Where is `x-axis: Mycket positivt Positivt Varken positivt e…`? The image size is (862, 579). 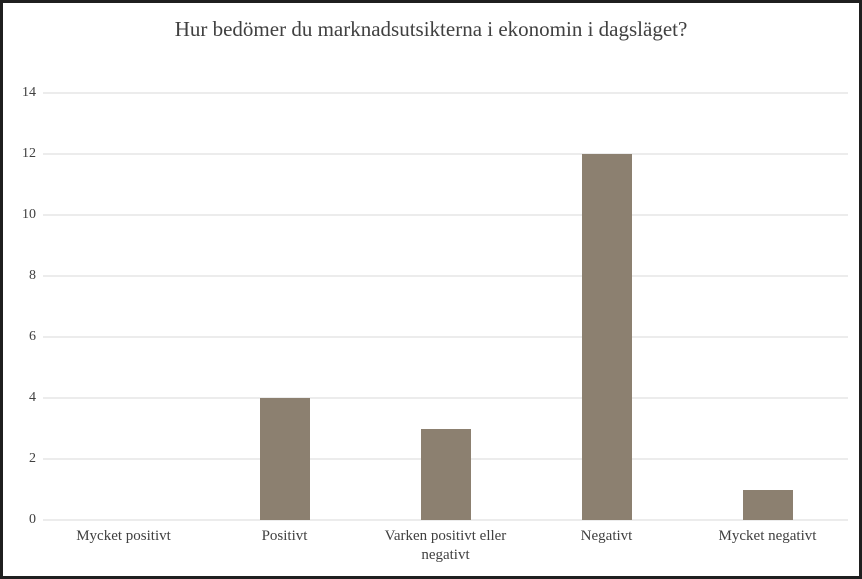 x-axis: Mycket positivt Positivt Varken positivt e… is located at coordinates (445, 546).